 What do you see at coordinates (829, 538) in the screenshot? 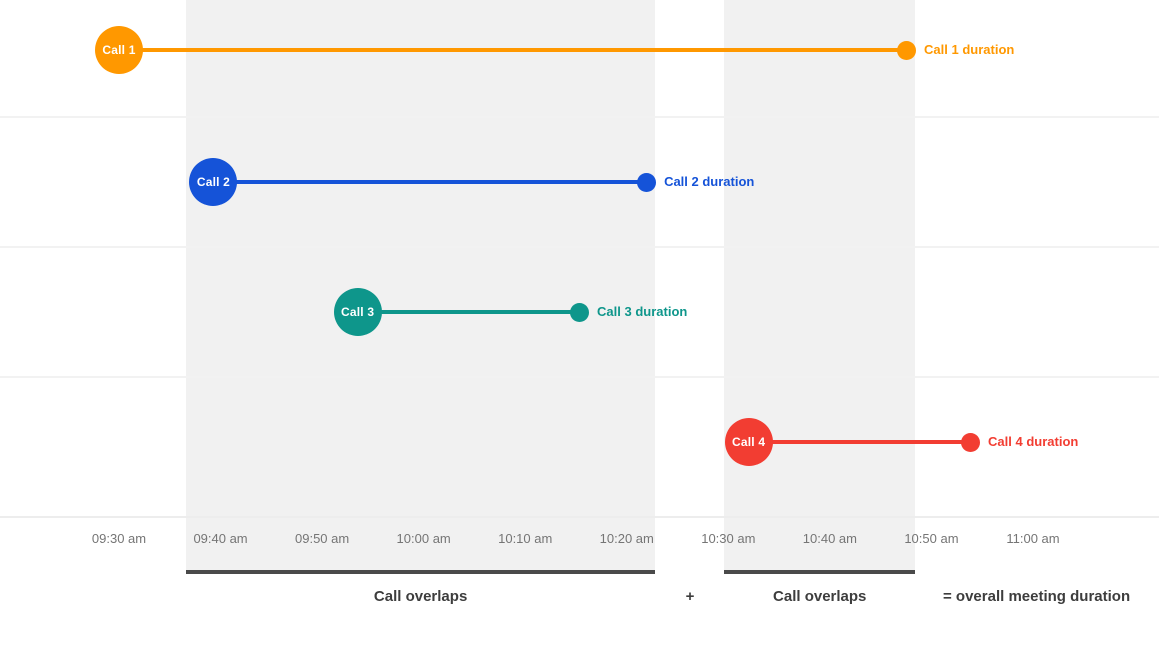
I see `x-tick-label: 10:40 am` at bounding box center [829, 538].